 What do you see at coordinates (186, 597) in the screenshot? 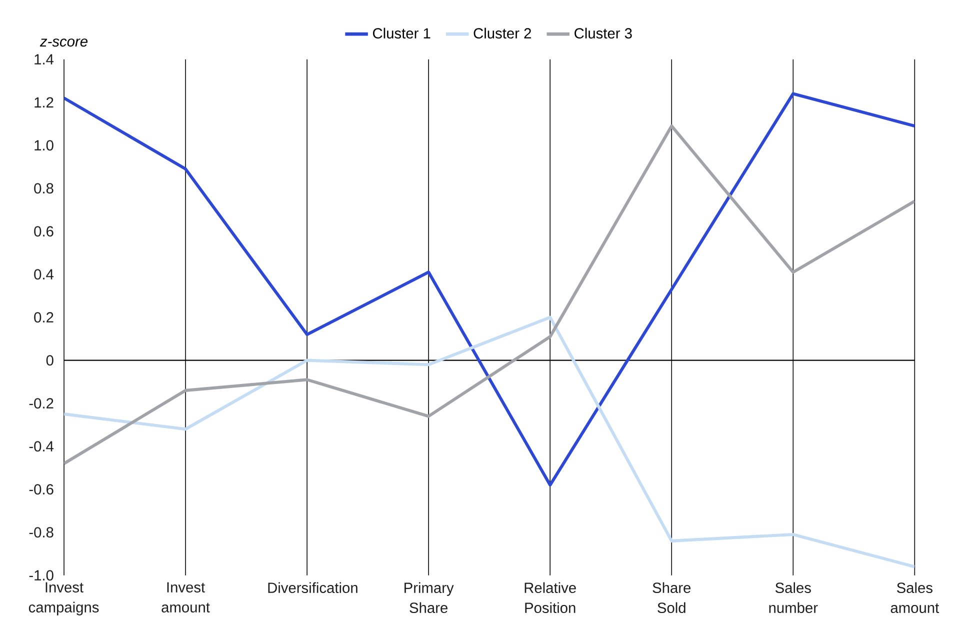
I see `x-tick-label: Invest amount` at bounding box center [186, 597].